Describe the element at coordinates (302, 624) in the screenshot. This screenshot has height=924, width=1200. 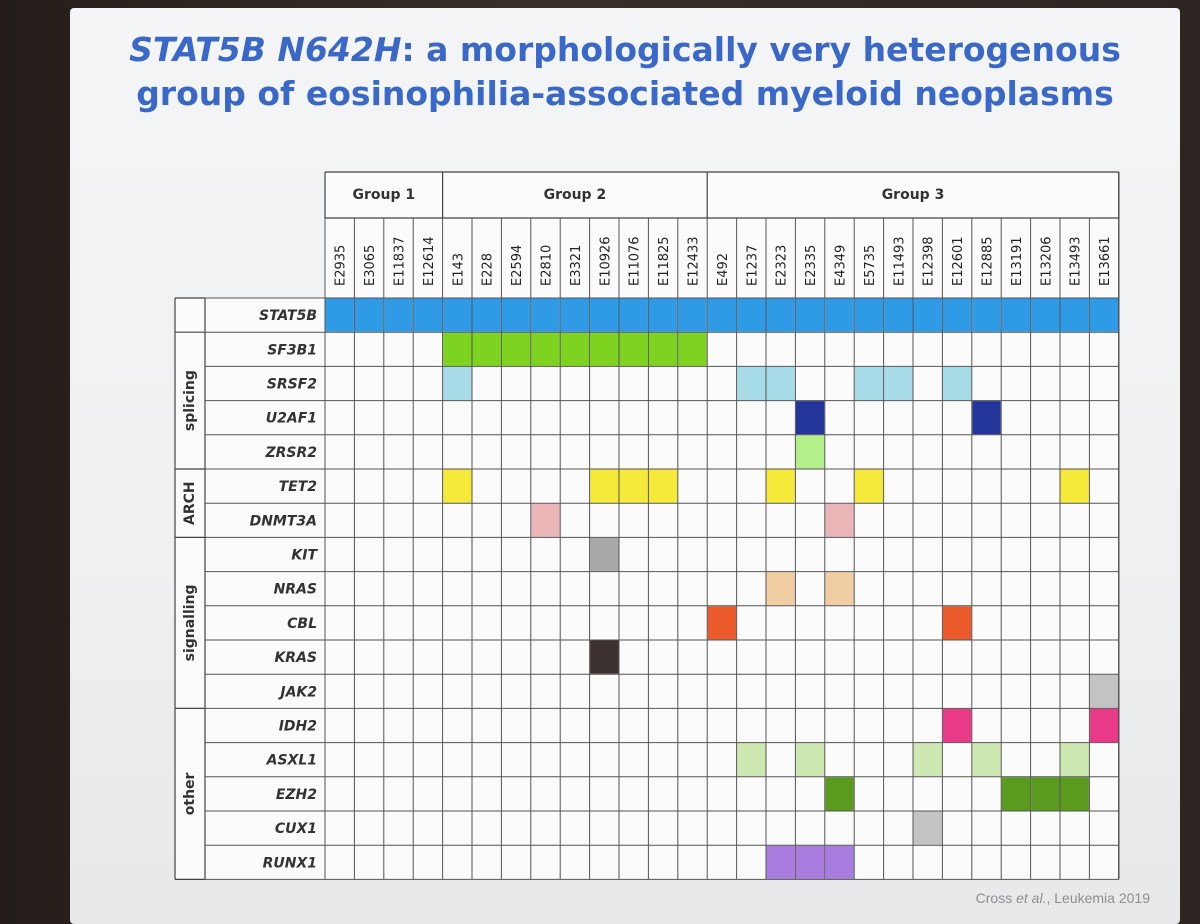
I see `gene-label-cbl: CBL` at that location.